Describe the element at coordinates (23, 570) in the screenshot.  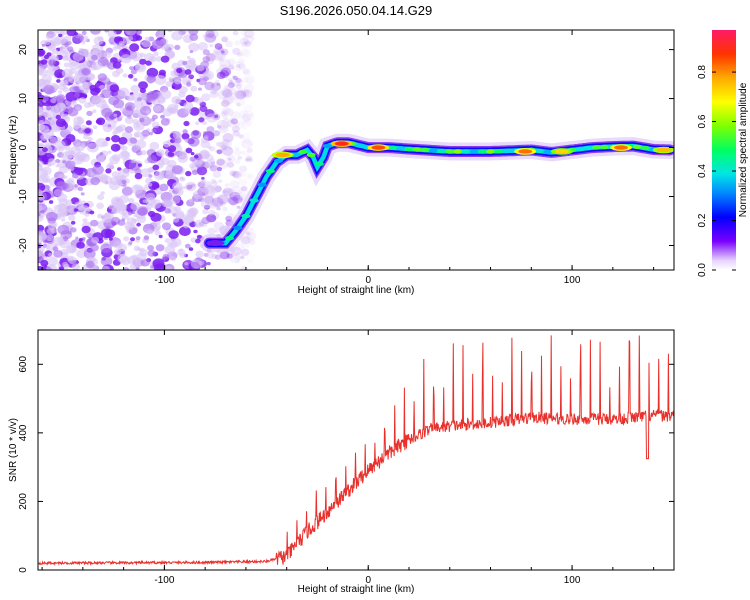
I see `y-tick-label: 0` at that location.